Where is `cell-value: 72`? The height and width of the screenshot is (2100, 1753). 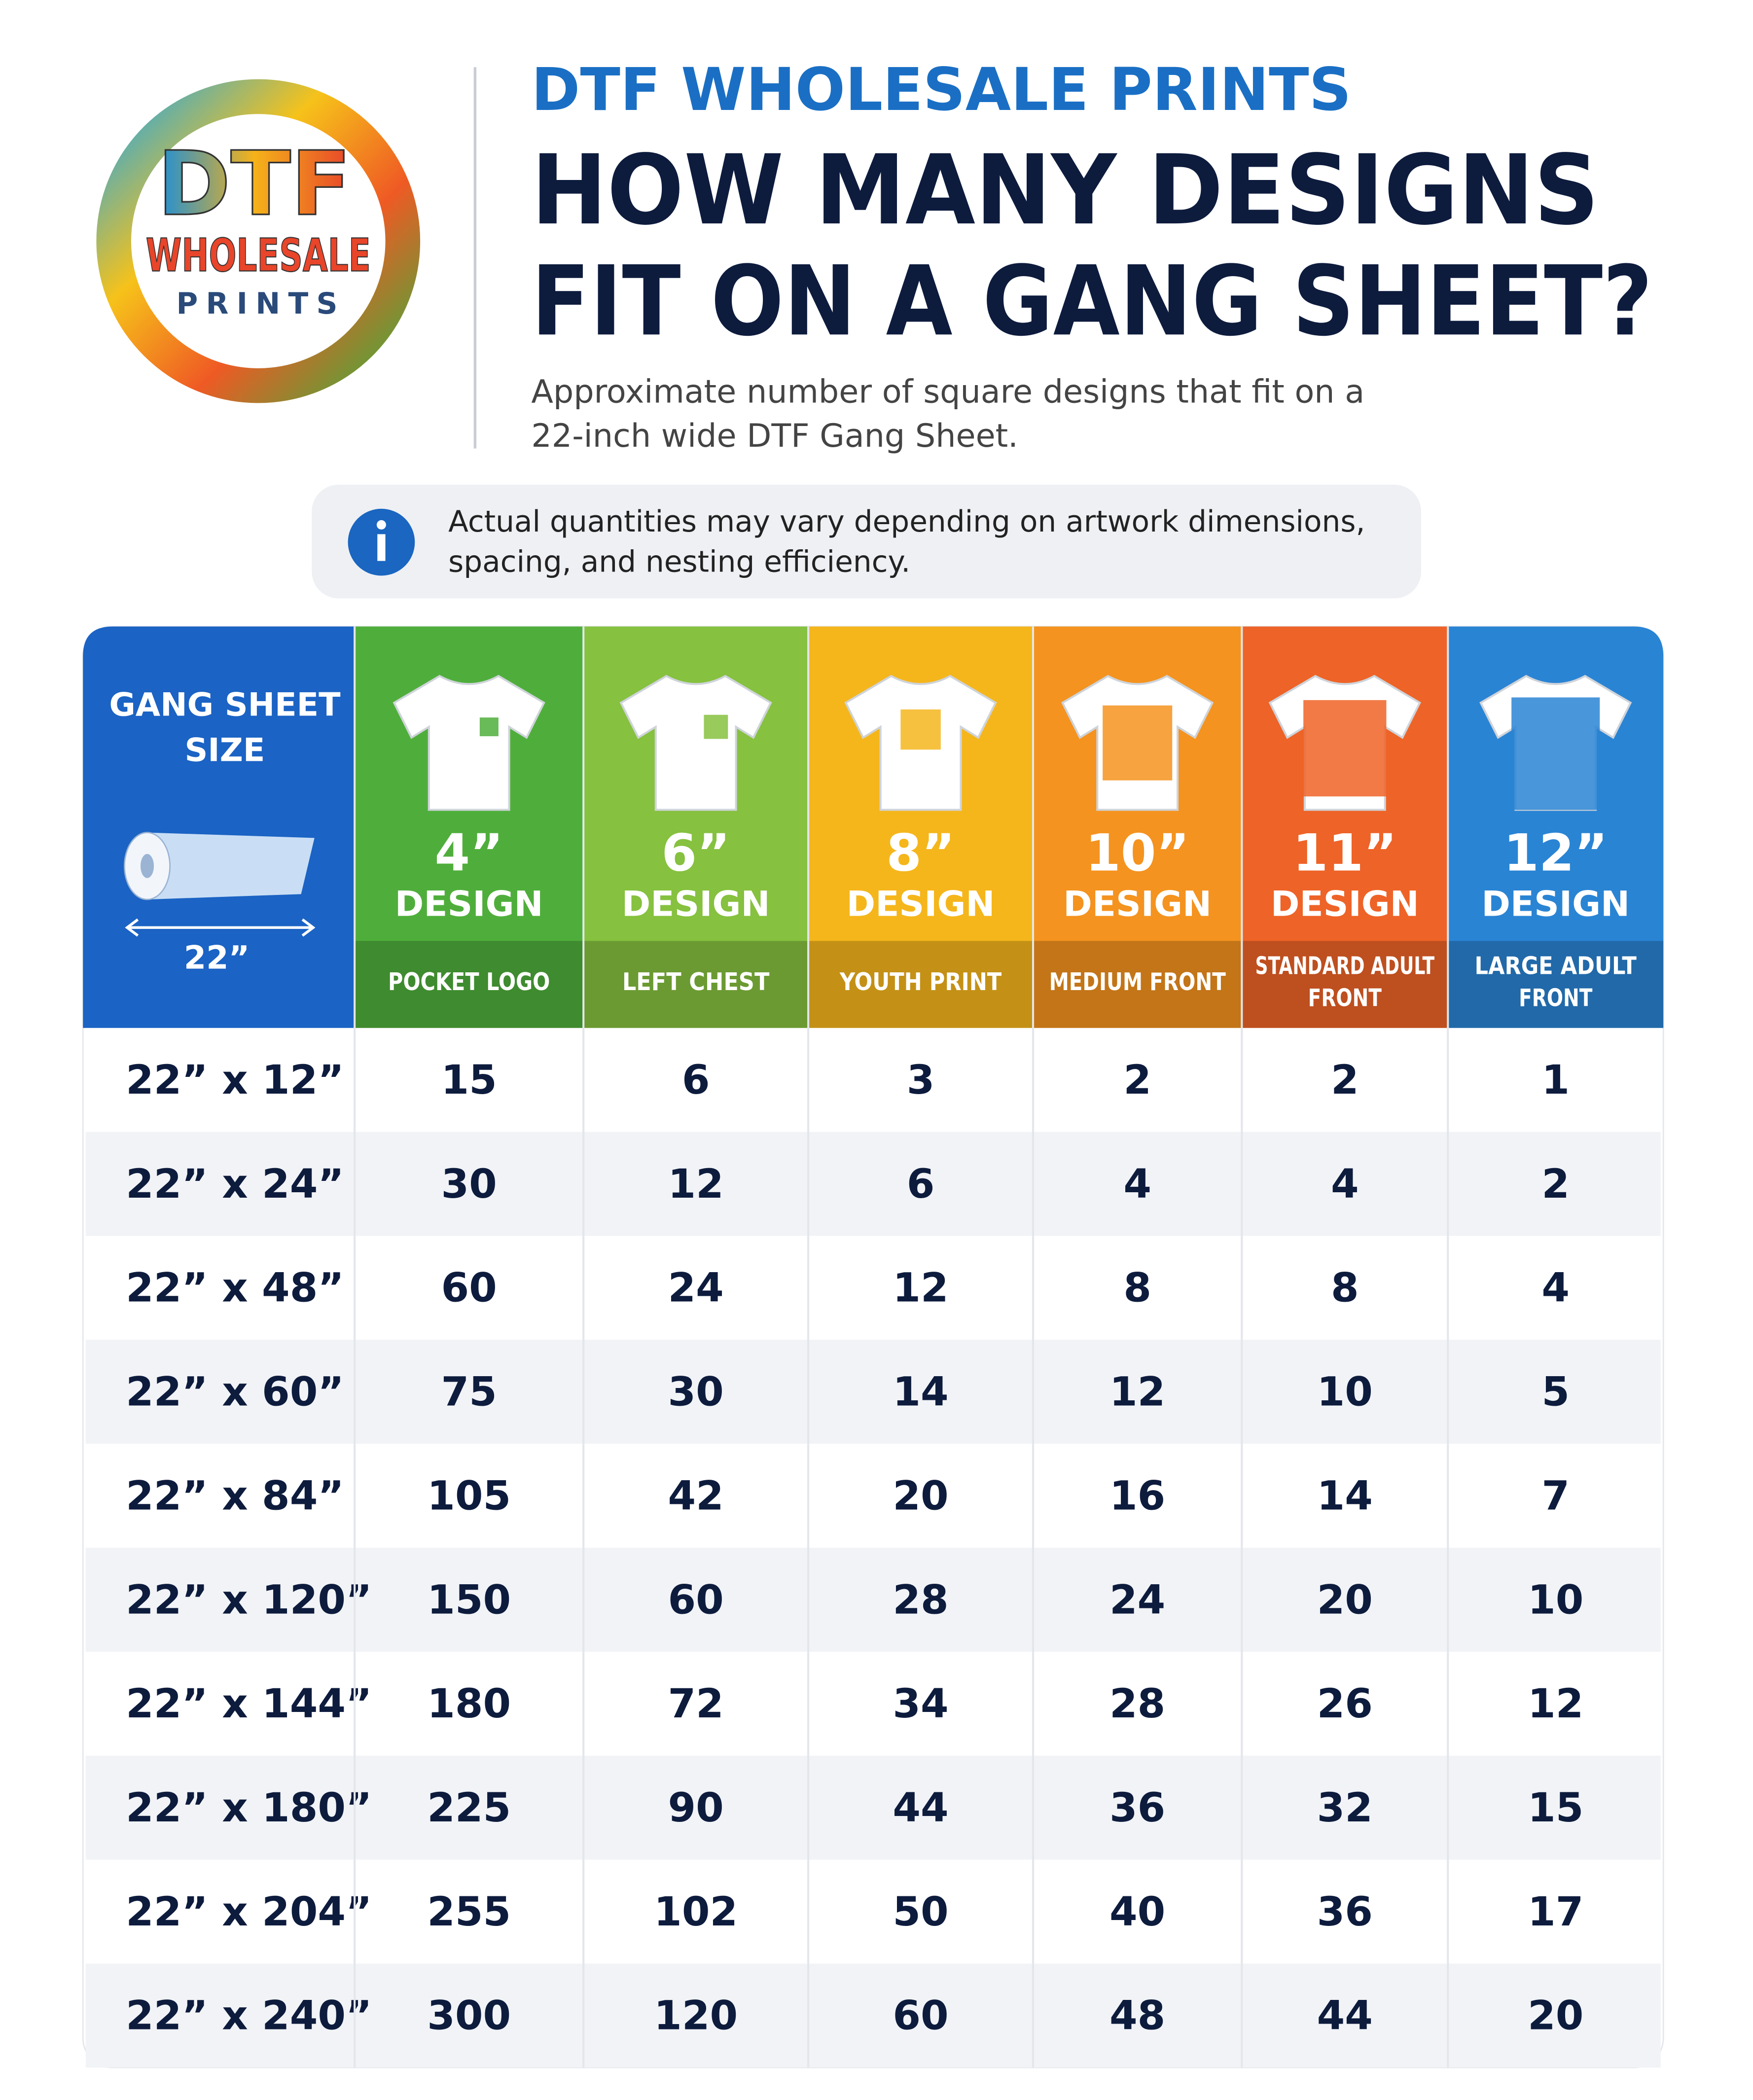
cell-value: 72 is located at coordinates (695, 1704).